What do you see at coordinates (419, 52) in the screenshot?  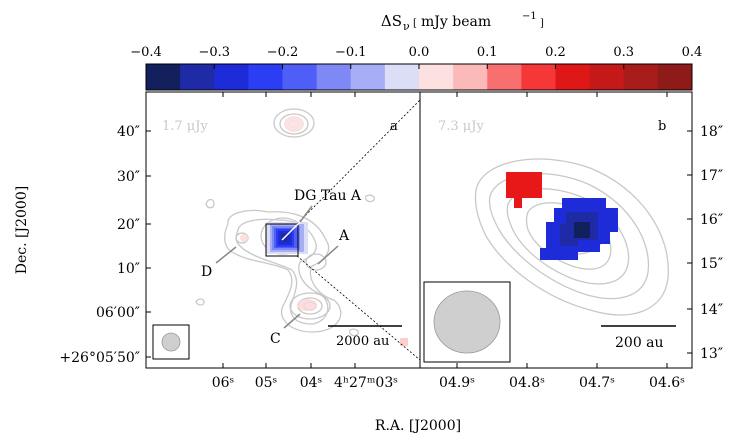 I see `colorbar-tick-label: 0.0` at bounding box center [419, 52].